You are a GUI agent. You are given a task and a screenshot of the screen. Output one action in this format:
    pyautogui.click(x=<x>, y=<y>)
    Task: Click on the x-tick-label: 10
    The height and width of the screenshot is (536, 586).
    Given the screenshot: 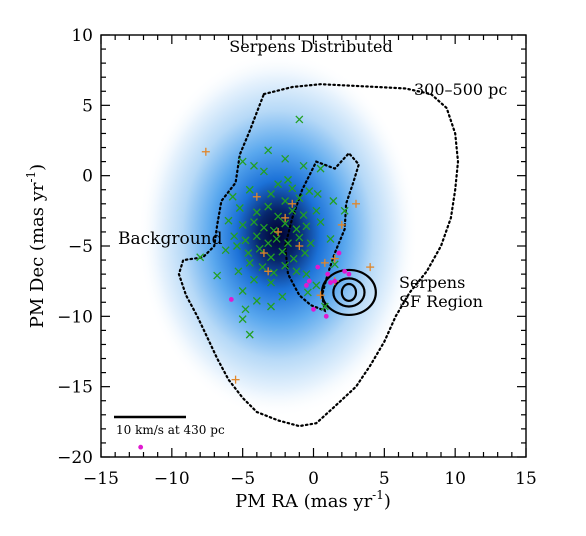 What is the action you would take?
    pyautogui.click(x=455, y=479)
    